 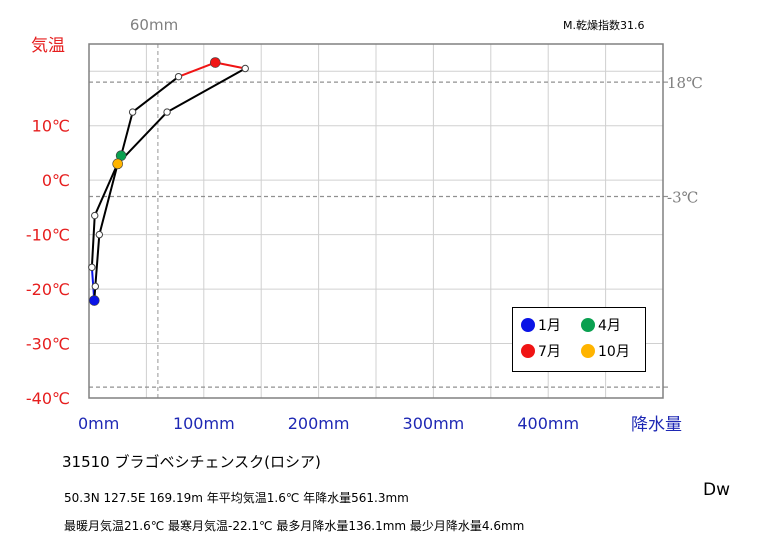 I want to click on y-tick-label: -20℃, so click(x=48, y=289).